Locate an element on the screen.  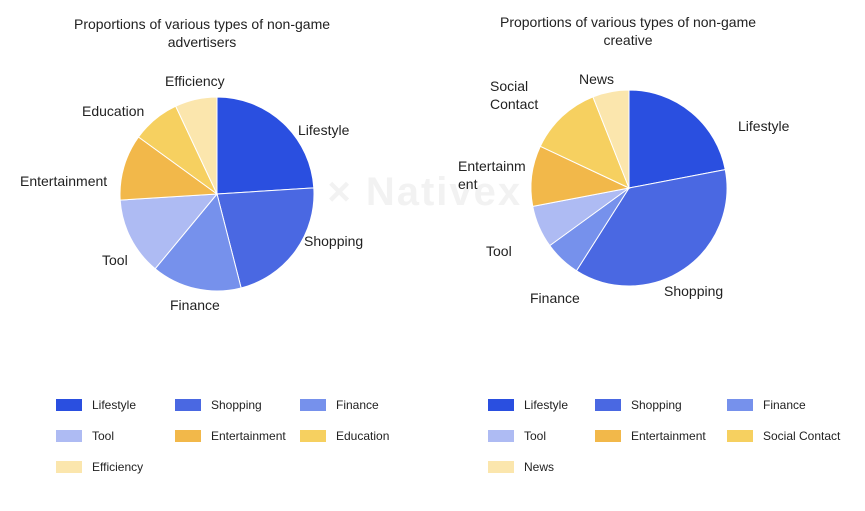
legend-label: Social Contact is located at coordinates (802, 436).